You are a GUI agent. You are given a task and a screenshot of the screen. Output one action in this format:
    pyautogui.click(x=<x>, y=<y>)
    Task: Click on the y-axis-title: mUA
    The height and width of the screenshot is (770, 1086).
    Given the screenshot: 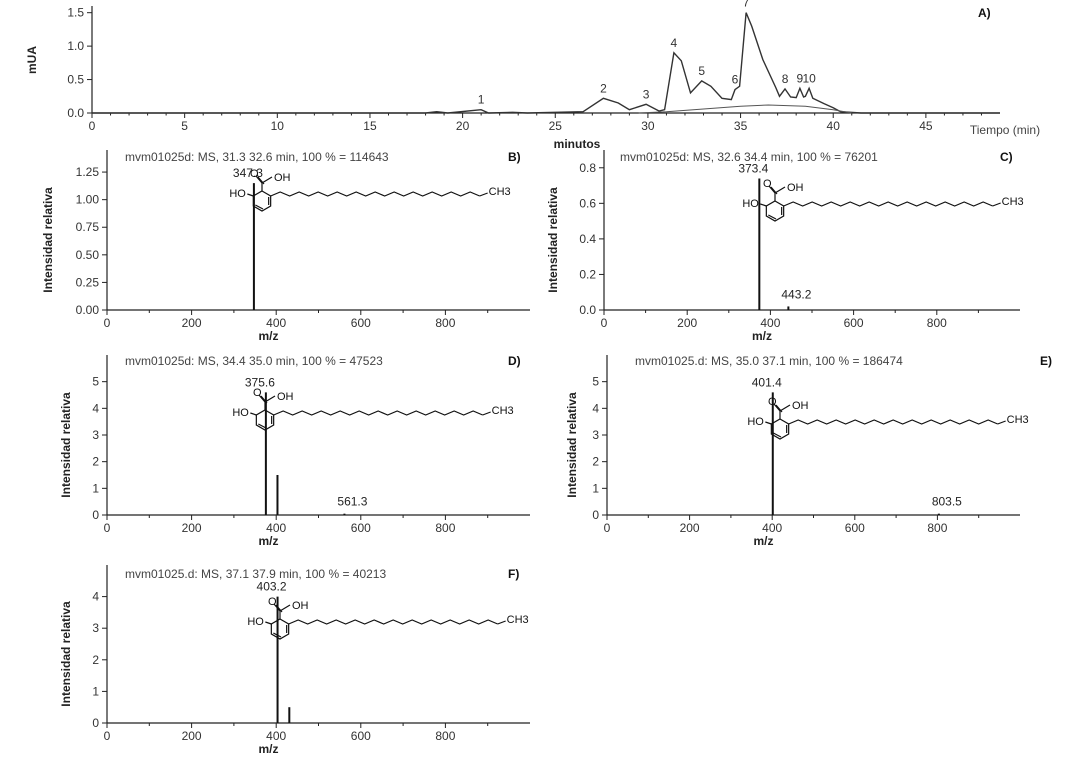 What is the action you would take?
    pyautogui.click(x=32, y=60)
    